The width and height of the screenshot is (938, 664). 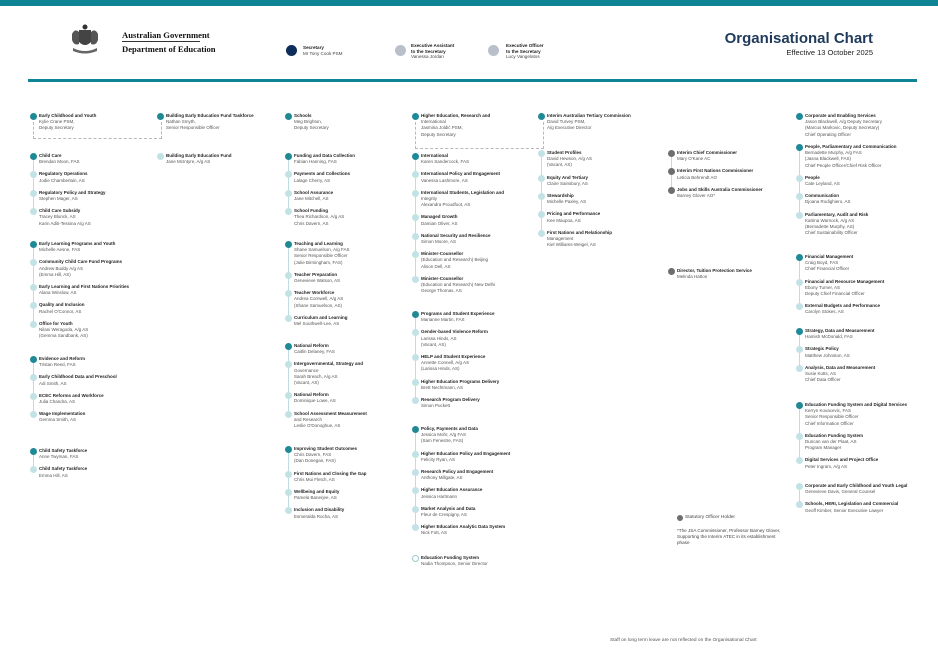 What do you see at coordinates (715, 171) in the screenshot?
I see `unit-title: Interim First Nations Commissioner` at bounding box center [715, 171].